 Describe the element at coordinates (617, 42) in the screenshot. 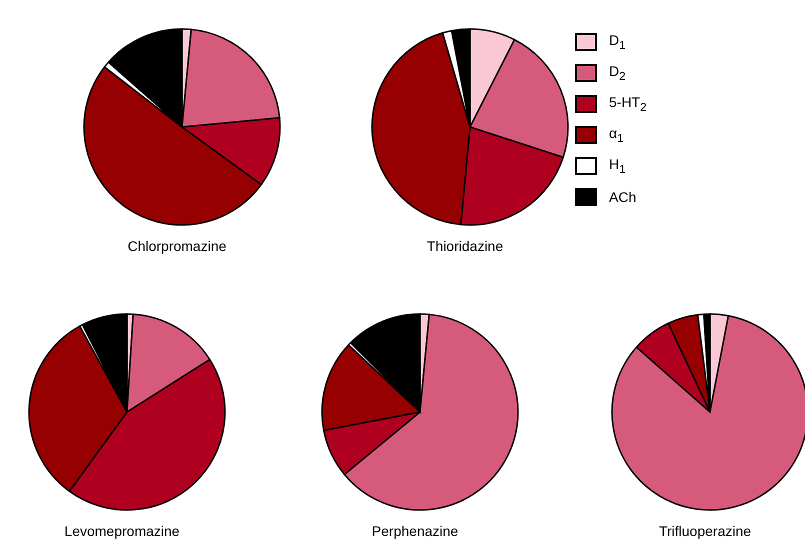

I see `legend-label: D$_{1}$` at that location.